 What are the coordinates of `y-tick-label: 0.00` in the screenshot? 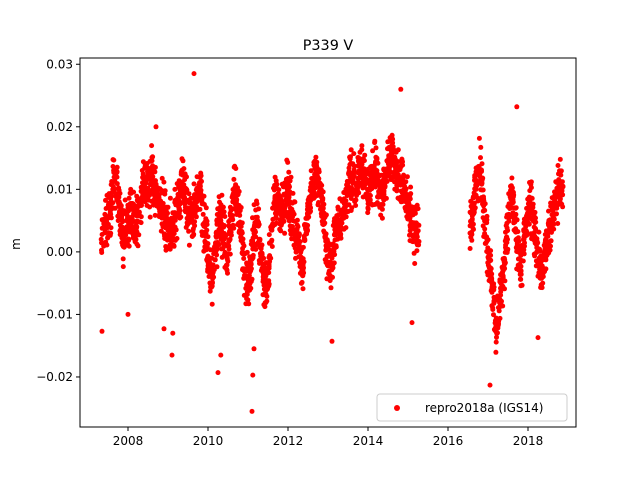 It's located at (59, 252).